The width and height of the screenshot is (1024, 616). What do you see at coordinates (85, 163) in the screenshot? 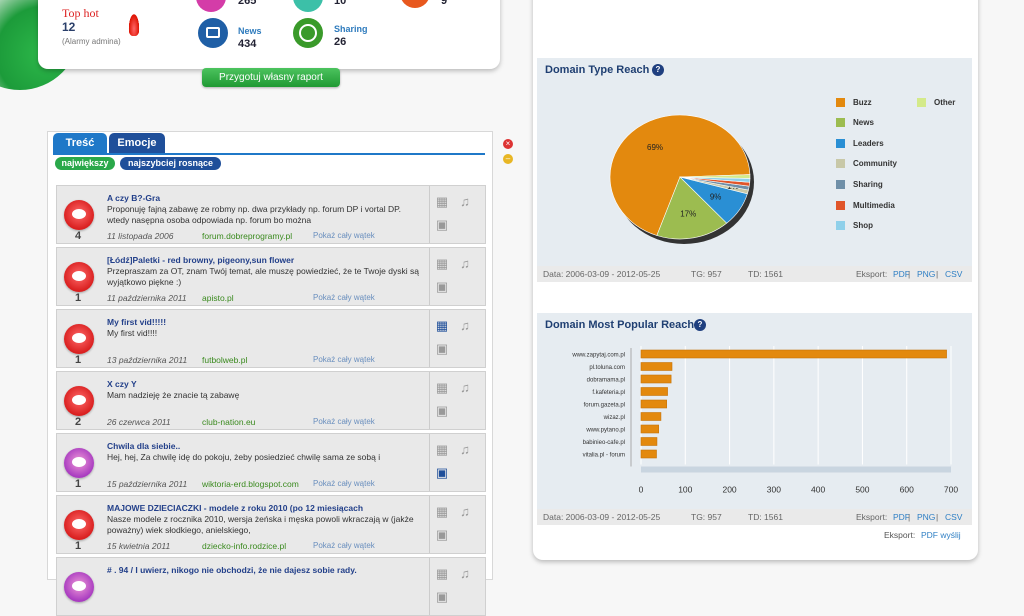
I see `filter-largest: największy` at bounding box center [85, 163].